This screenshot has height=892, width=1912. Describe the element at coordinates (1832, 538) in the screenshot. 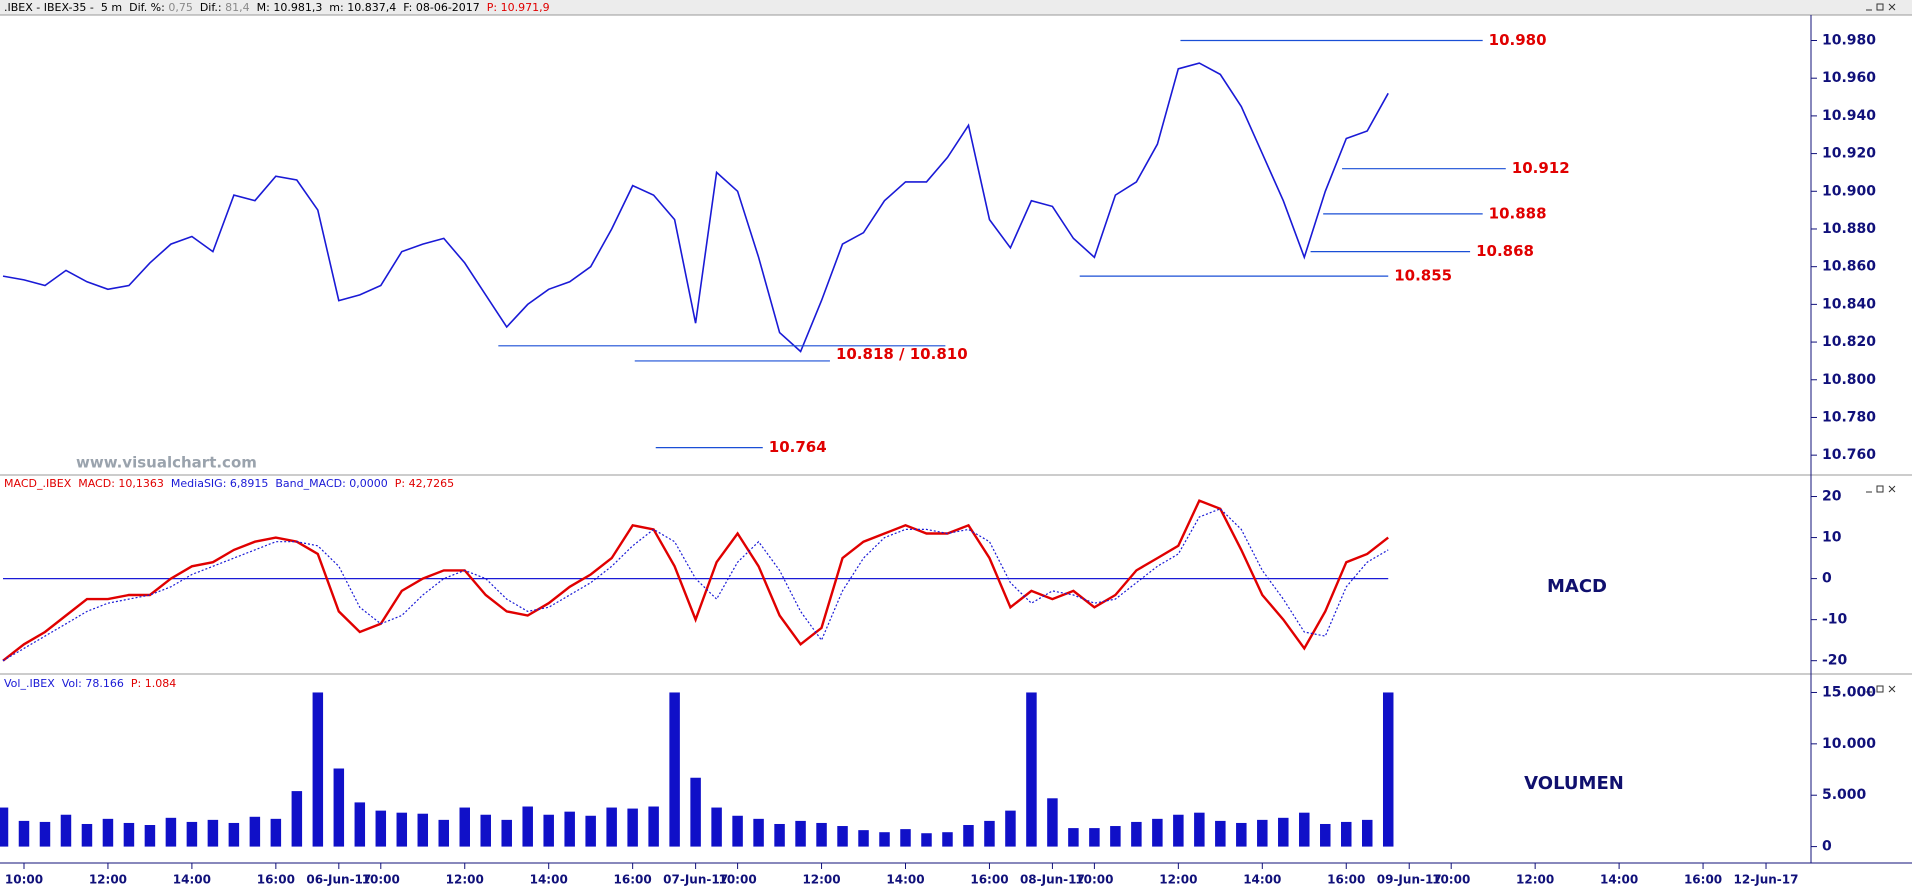

I see `y-tick-label: 10` at that location.